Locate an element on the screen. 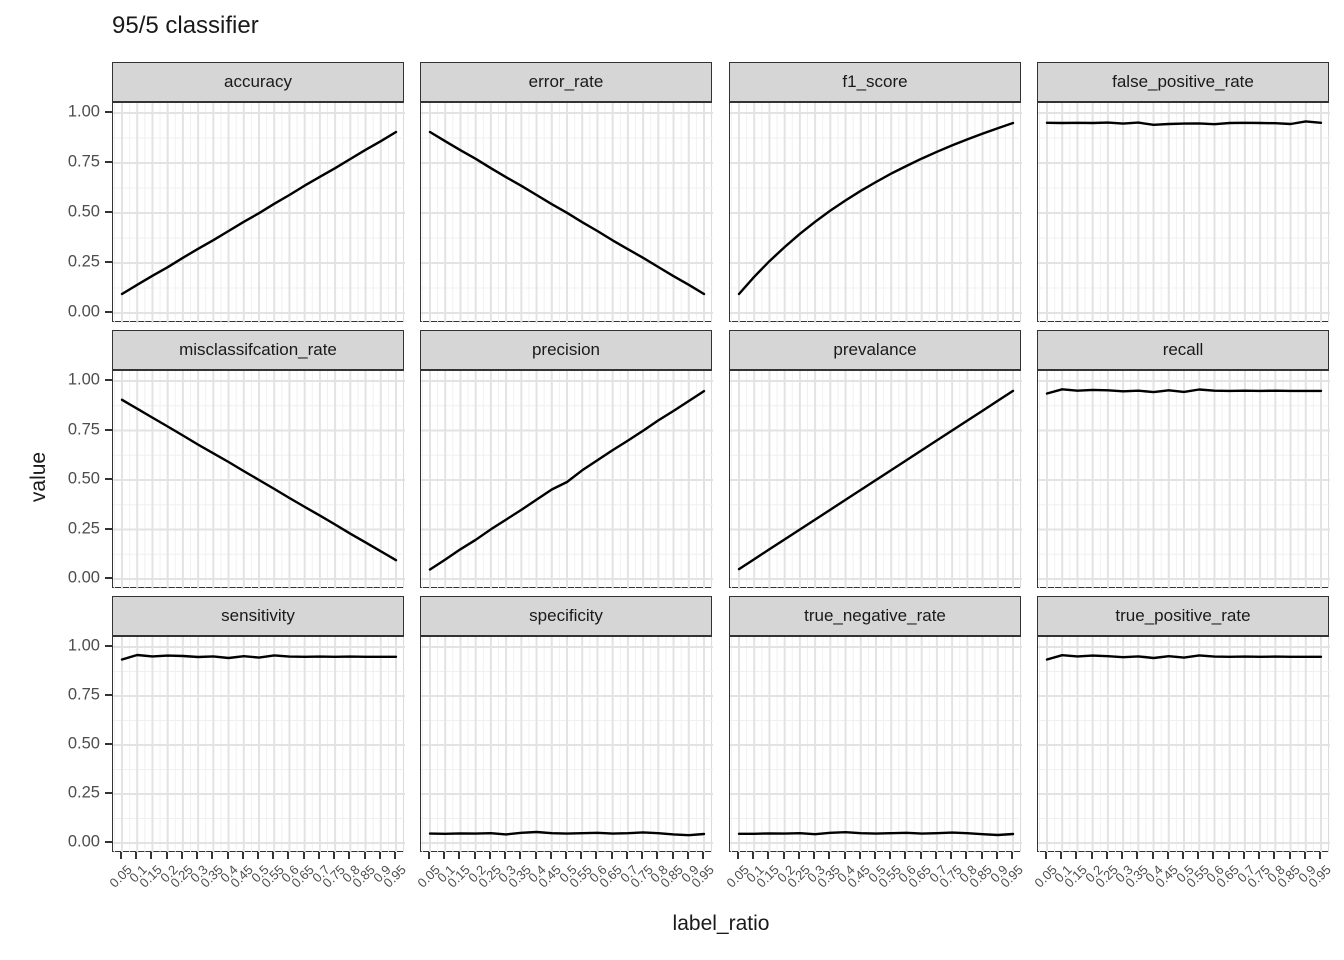  facet-strip-recall: recall is located at coordinates (1183, 350).